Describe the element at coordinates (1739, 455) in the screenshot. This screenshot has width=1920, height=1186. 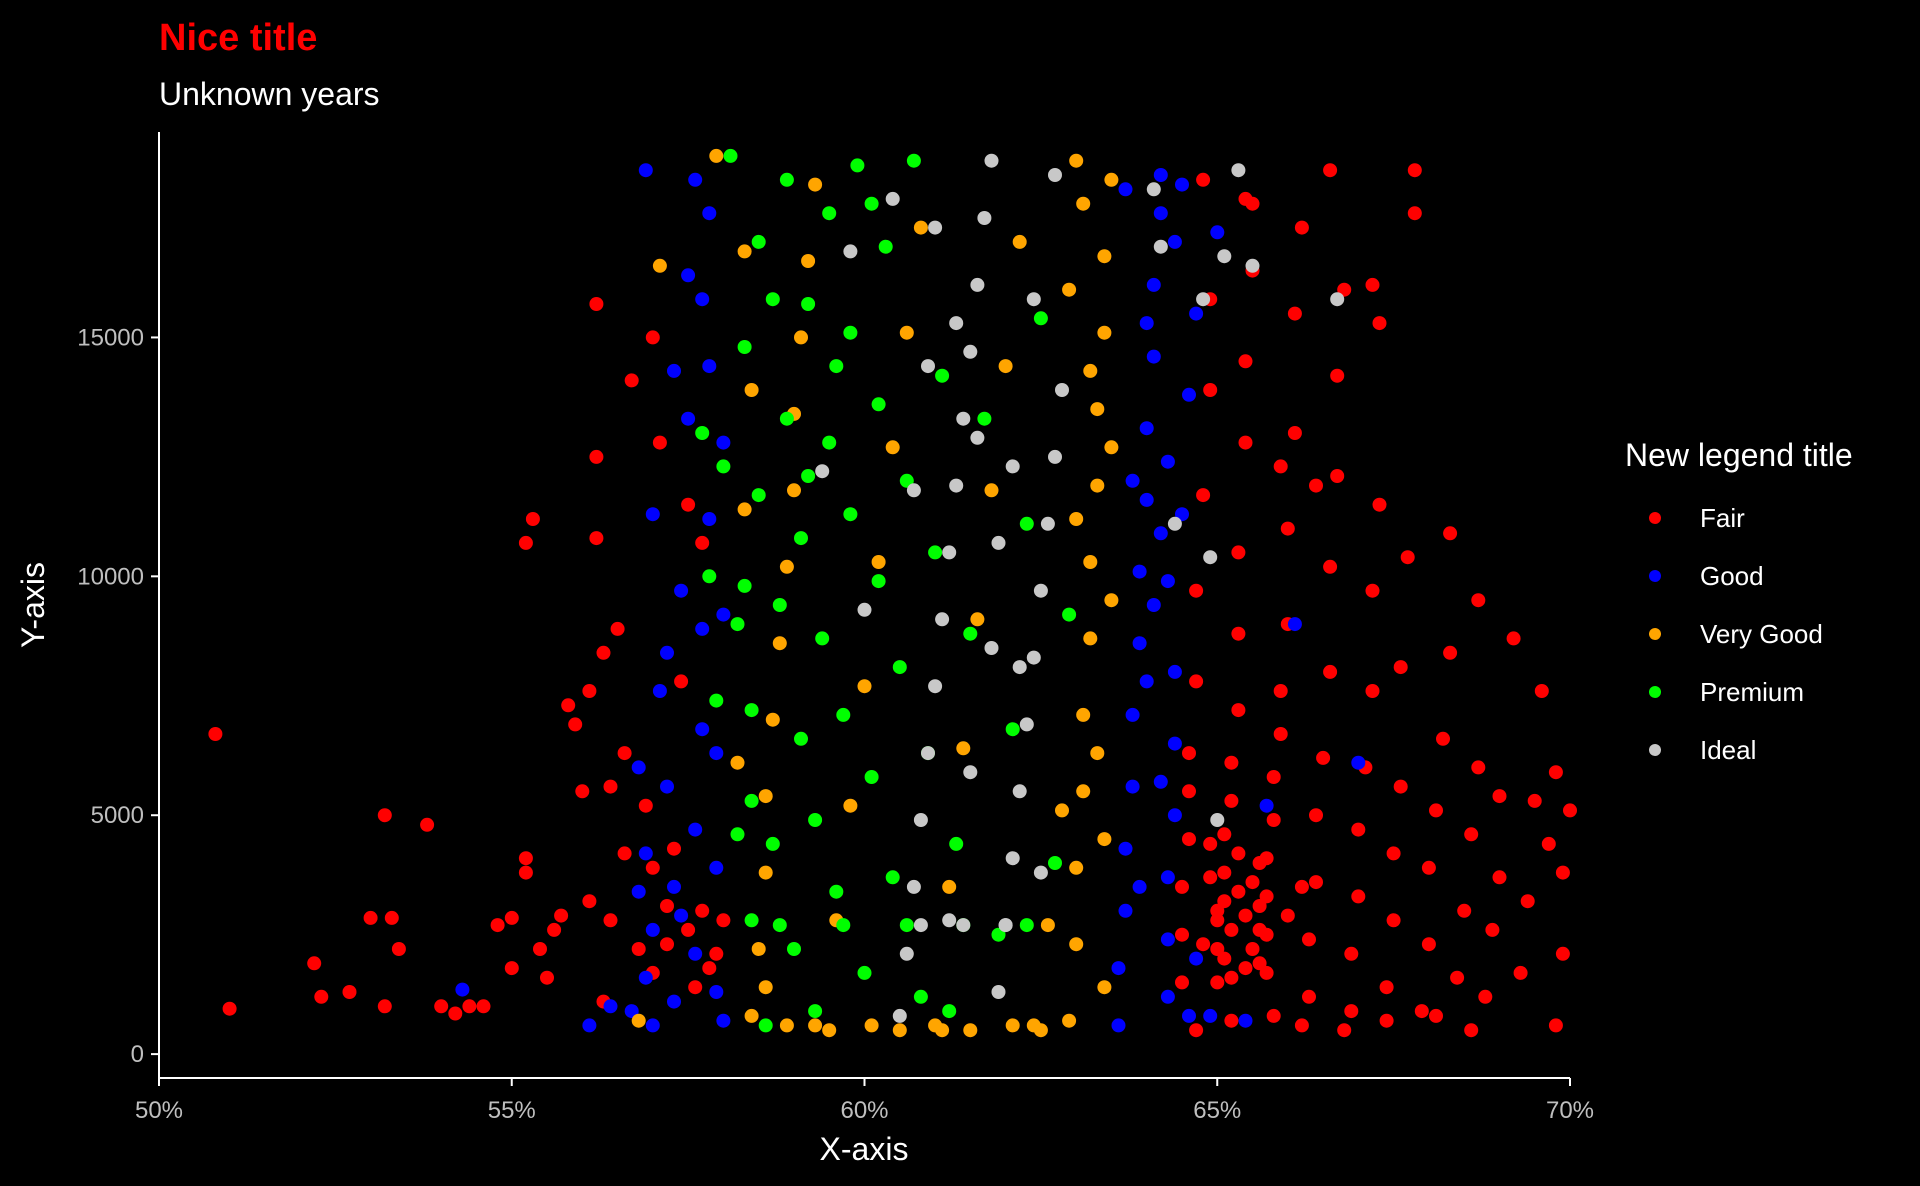
I see `legend-title: New legend title` at that location.